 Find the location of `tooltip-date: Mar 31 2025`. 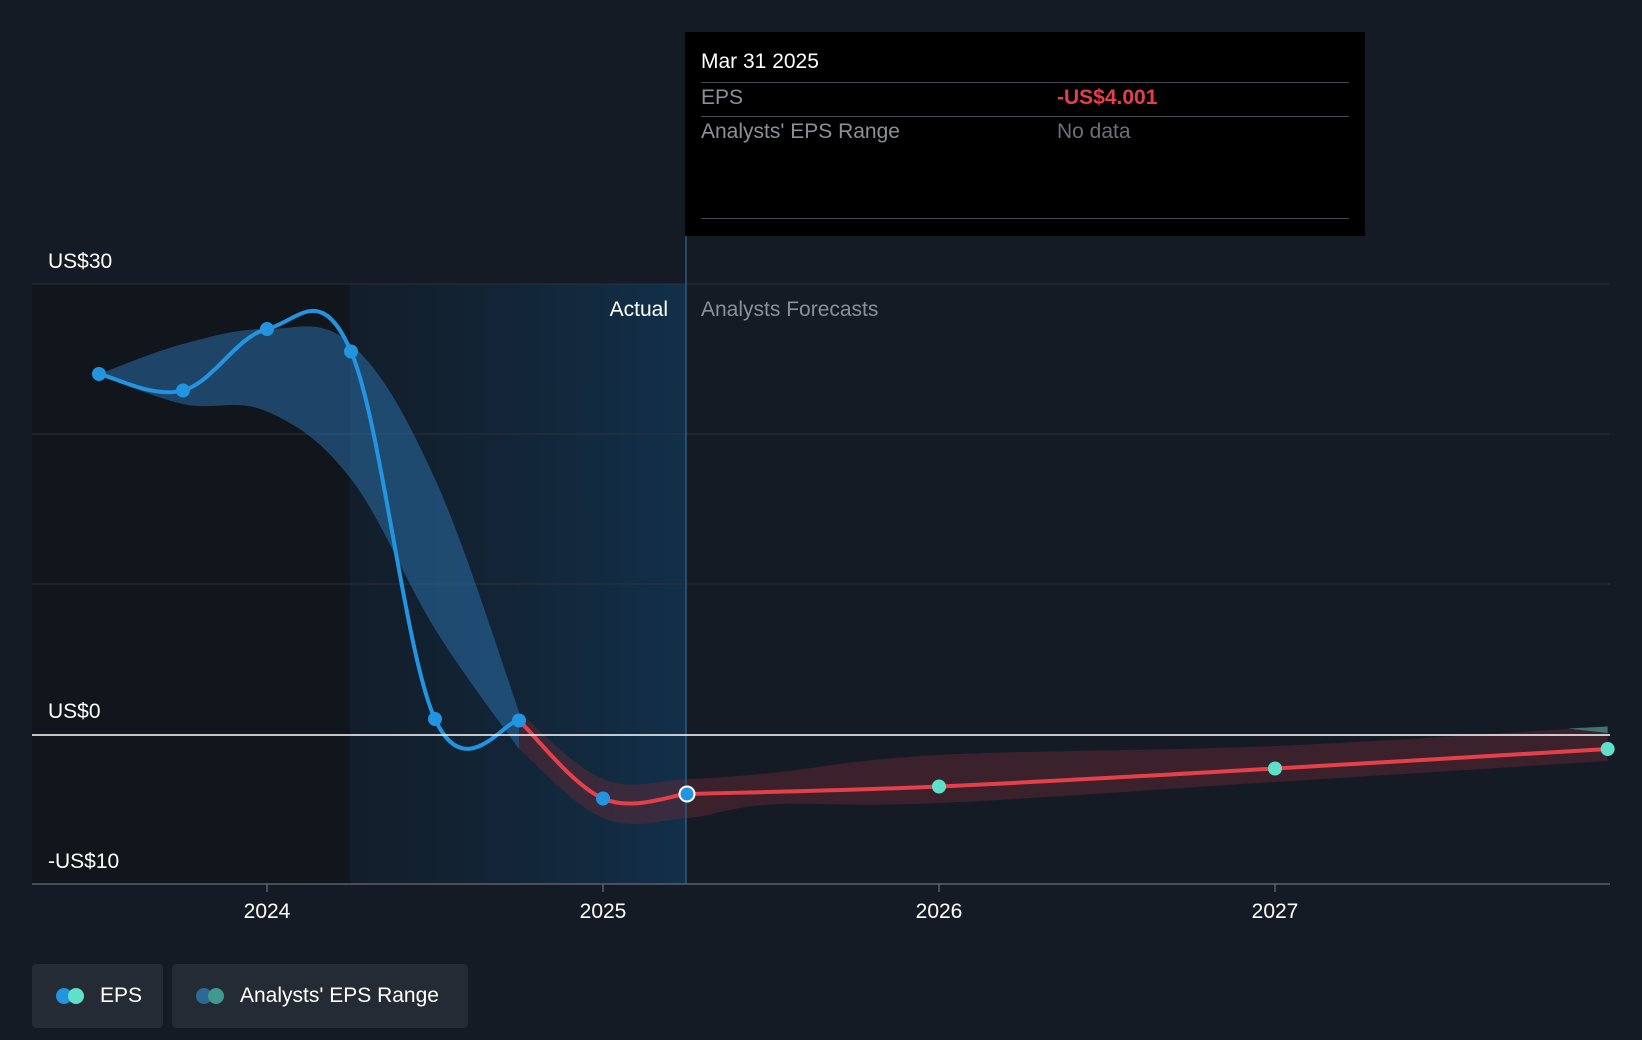

tooltip-date: Mar 31 2025 is located at coordinates (760, 61).